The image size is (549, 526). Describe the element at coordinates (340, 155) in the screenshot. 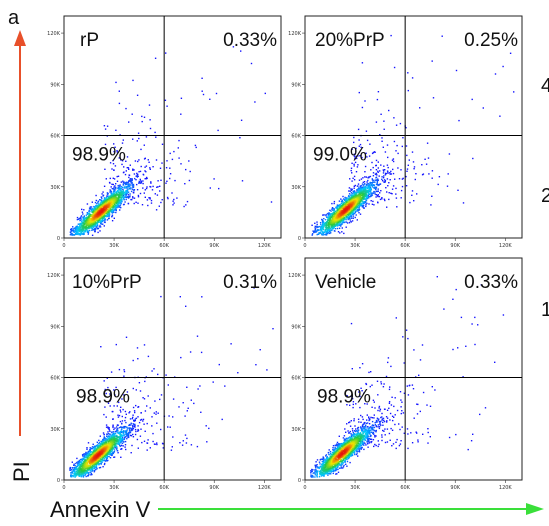

I see `lower-left-percent: 99.0%` at that location.